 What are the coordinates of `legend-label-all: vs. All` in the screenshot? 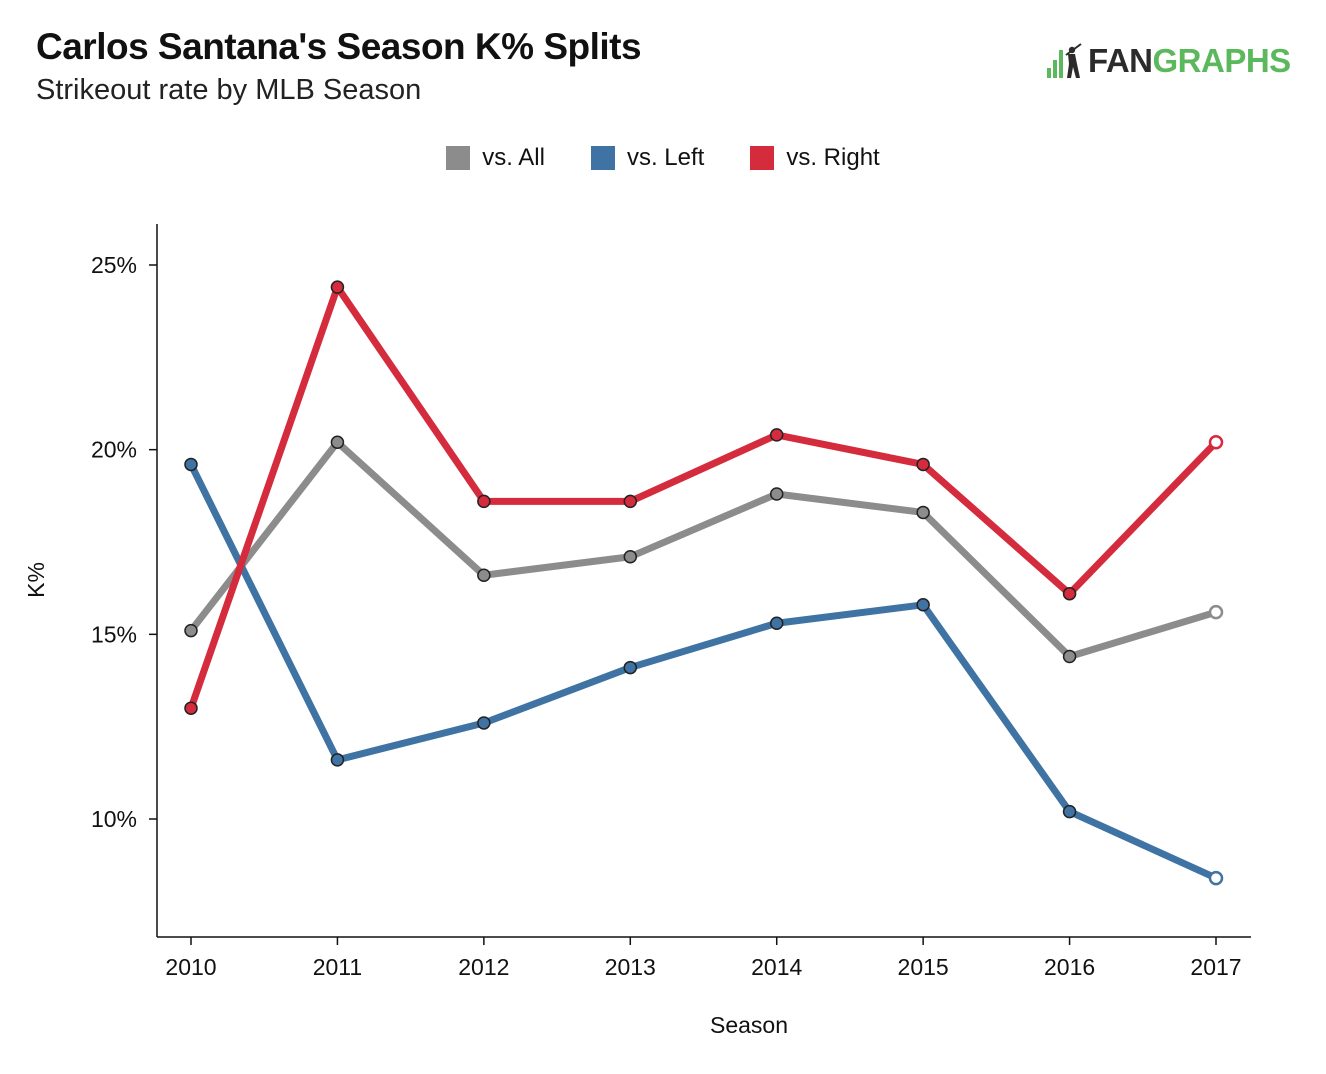 It's located at (513, 157).